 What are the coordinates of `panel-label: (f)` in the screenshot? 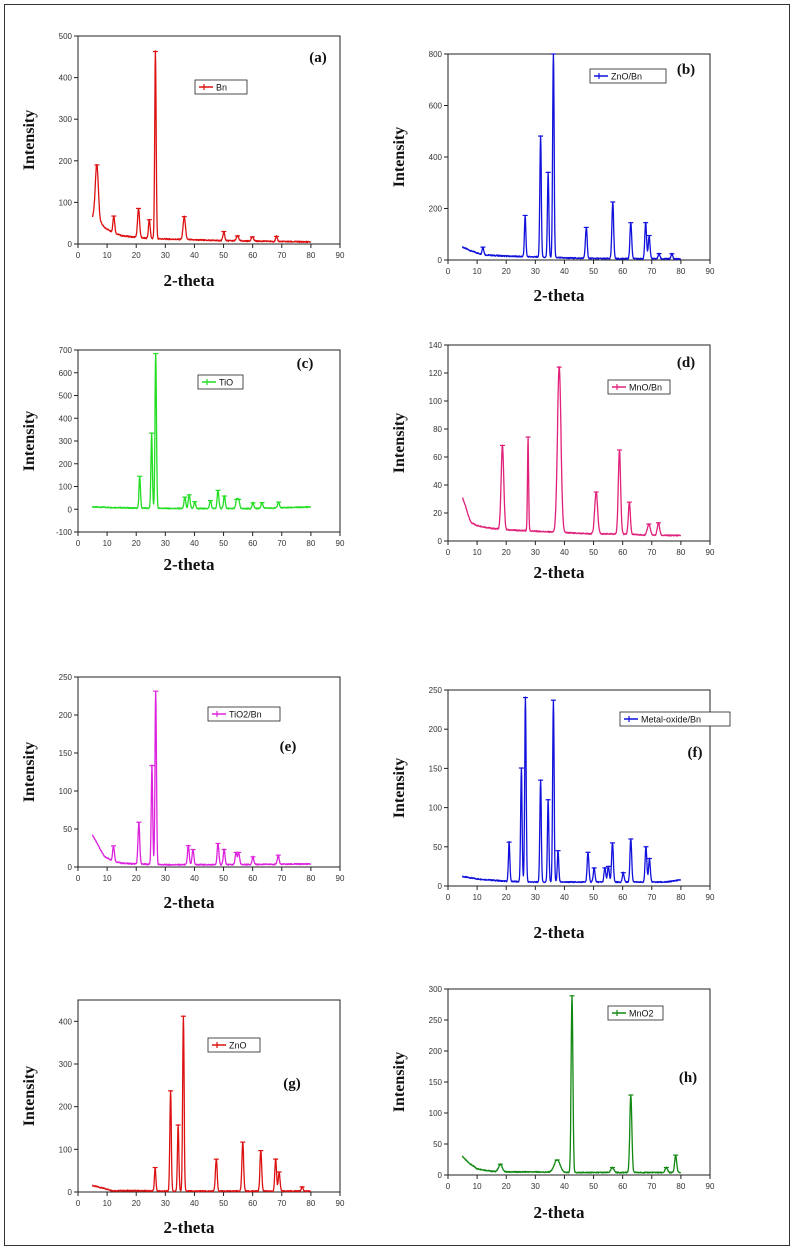 It's located at (695, 753).